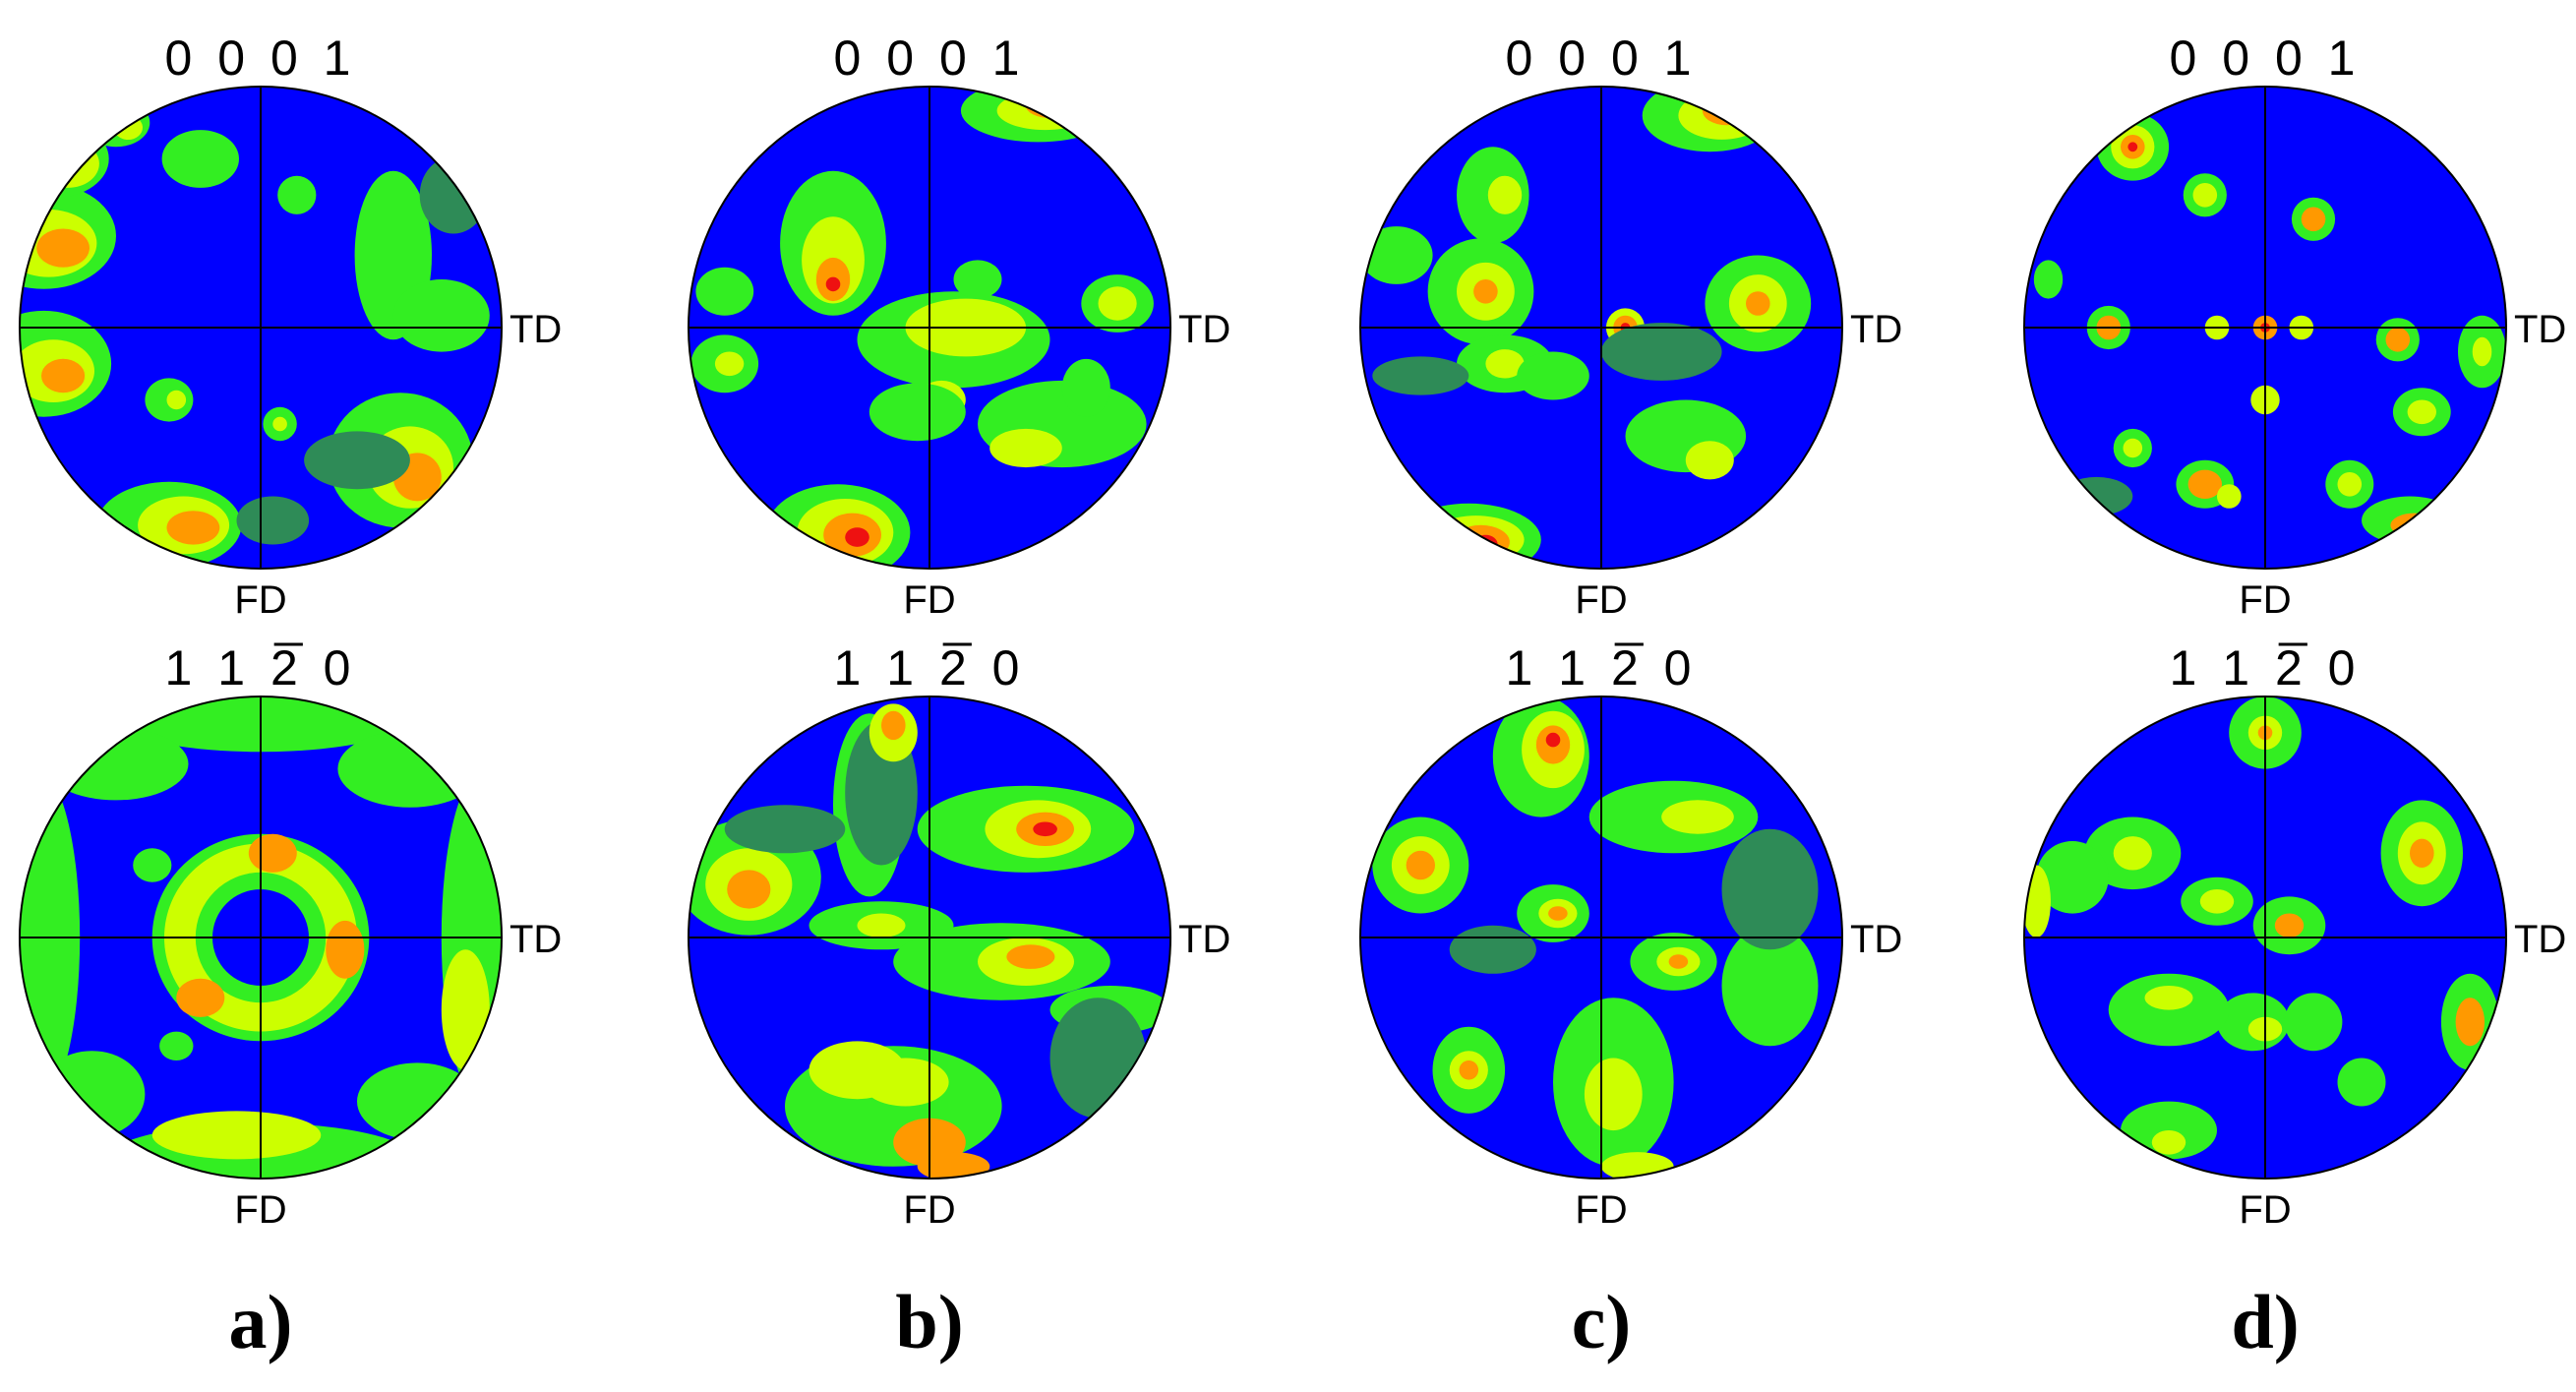 This screenshot has height=1392, width=2576. Describe the element at coordinates (1602, 1321) in the screenshot. I see `panel-letter: c)` at that location.